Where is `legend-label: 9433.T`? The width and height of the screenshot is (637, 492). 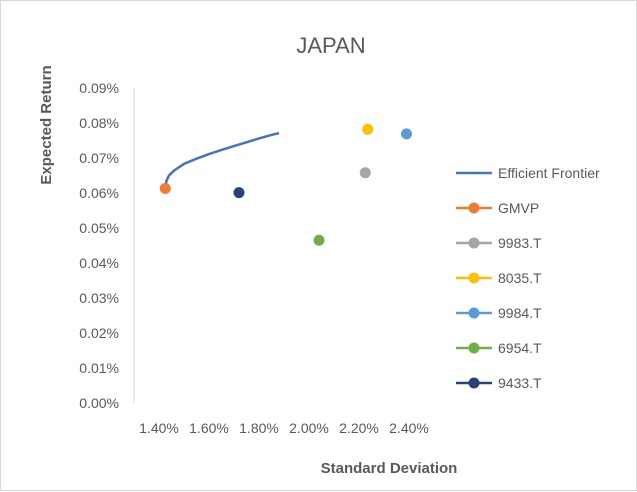
legend-label: 9433.T is located at coordinates (520, 383).